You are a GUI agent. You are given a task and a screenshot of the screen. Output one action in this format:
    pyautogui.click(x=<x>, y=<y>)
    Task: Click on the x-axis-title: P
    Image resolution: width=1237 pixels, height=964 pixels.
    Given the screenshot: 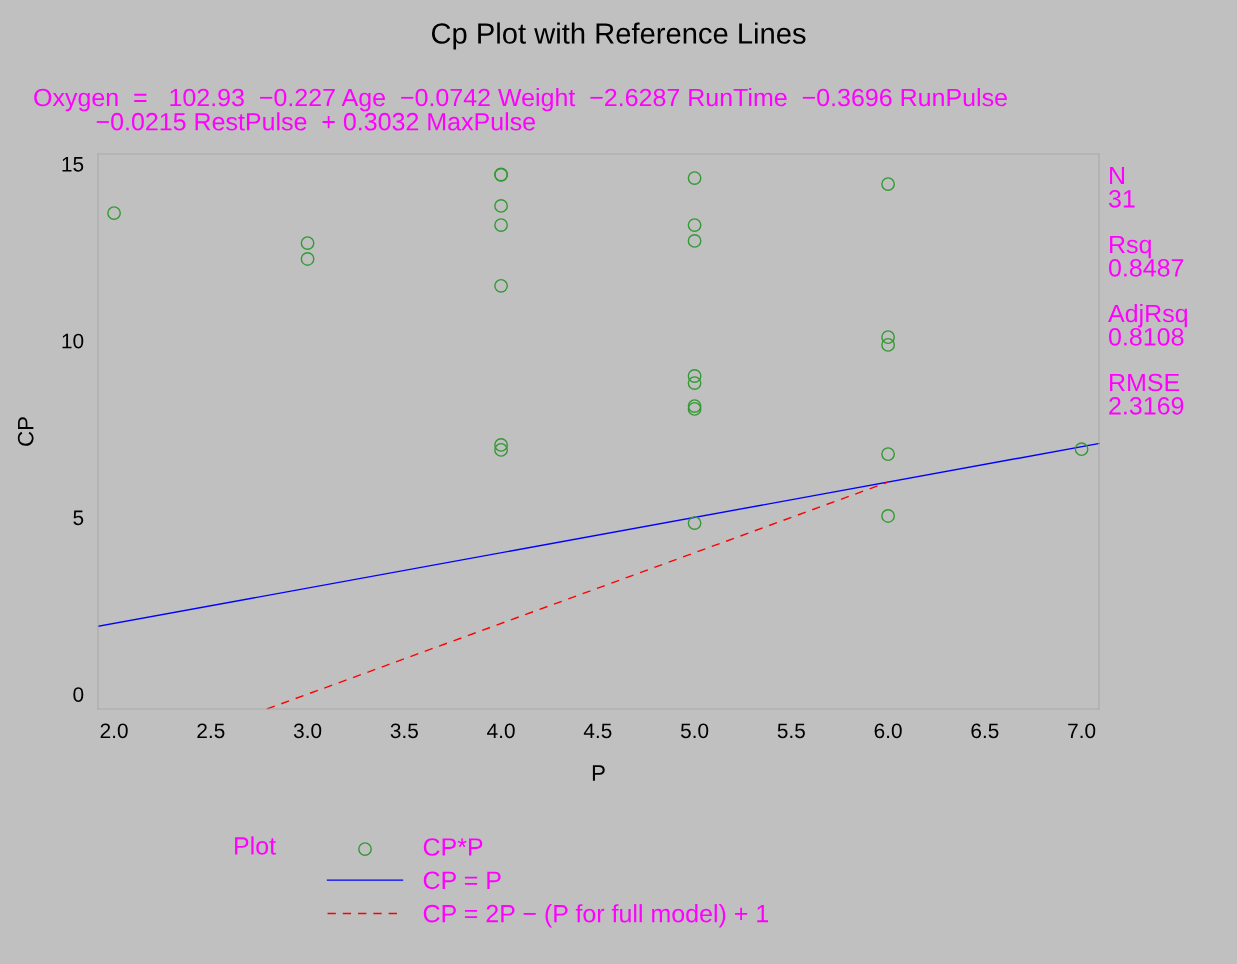 What is the action you would take?
    pyautogui.click(x=598, y=773)
    